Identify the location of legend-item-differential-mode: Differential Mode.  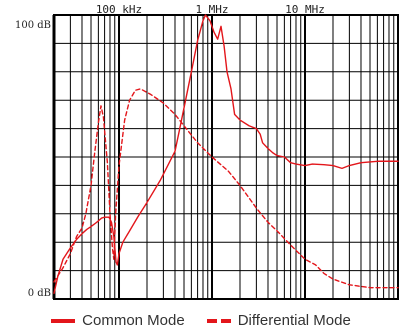
(278, 320).